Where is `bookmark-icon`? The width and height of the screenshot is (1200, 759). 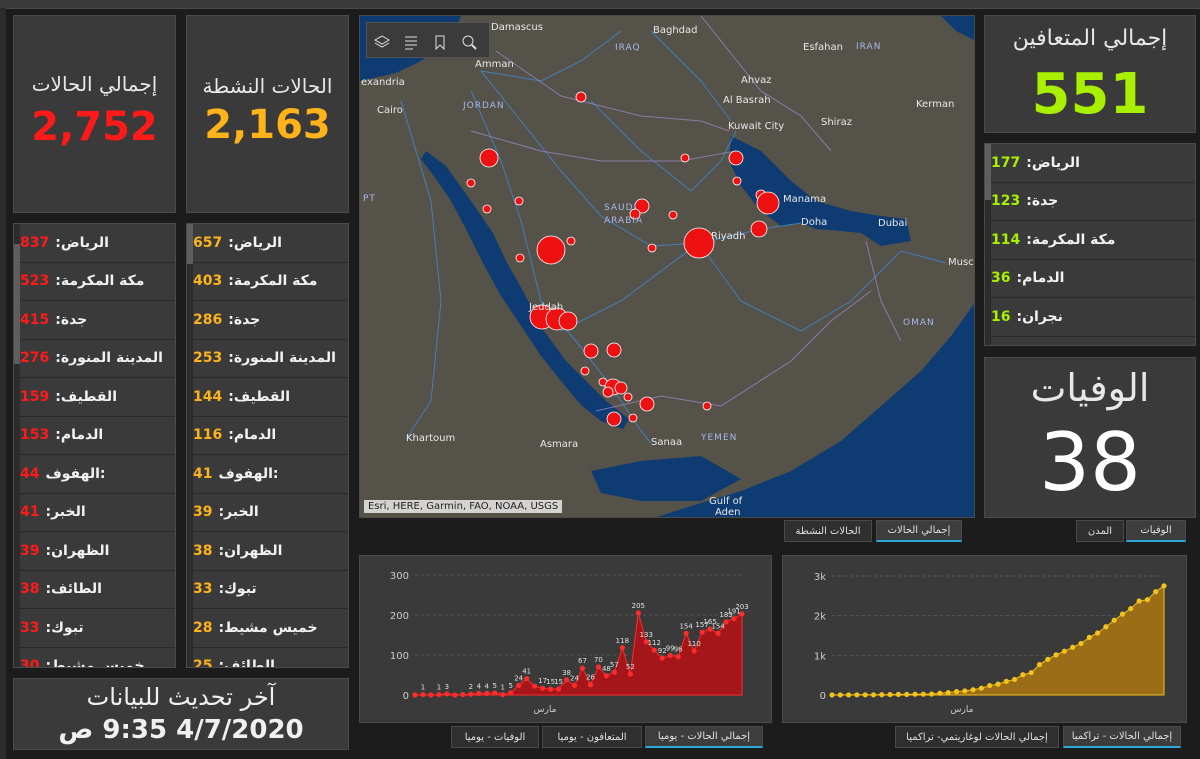
bookmark-icon is located at coordinates (440, 42).